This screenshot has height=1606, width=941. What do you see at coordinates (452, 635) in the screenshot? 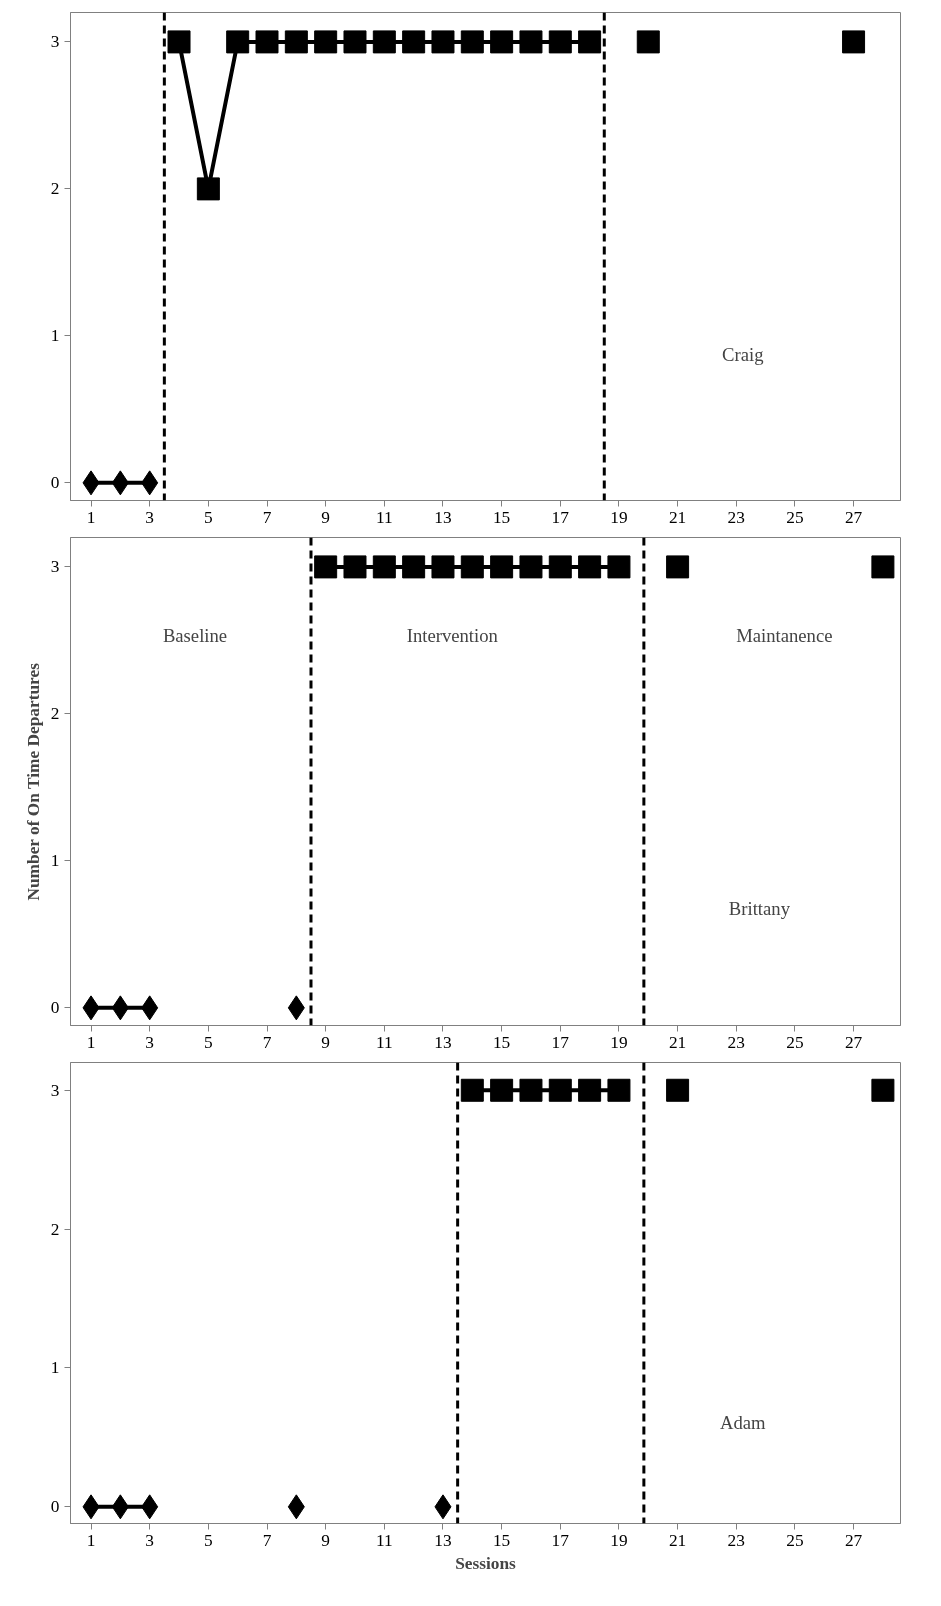
I see `annotation: Intervention` at bounding box center [452, 635].